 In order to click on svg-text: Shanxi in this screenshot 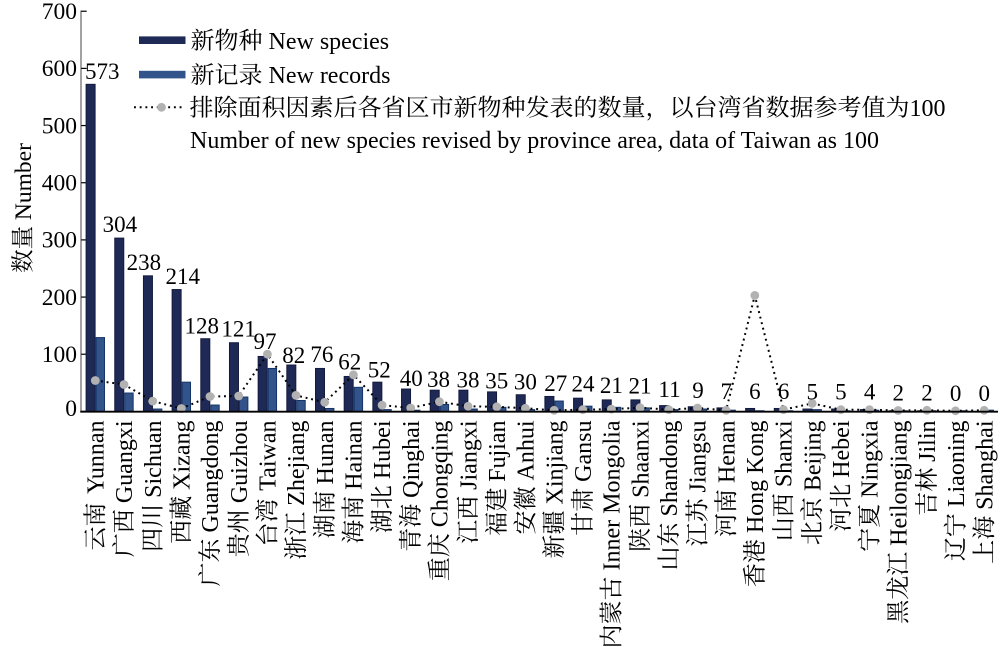, I will do `click(785, 453)`.